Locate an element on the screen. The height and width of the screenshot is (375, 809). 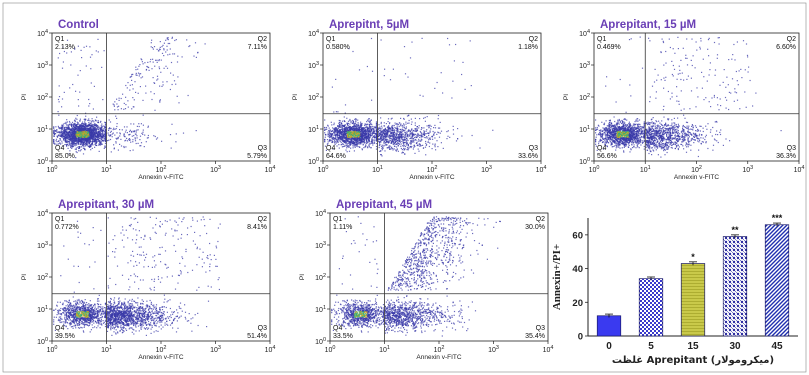
y-tick-label: 102 is located at coordinates (42, 97).